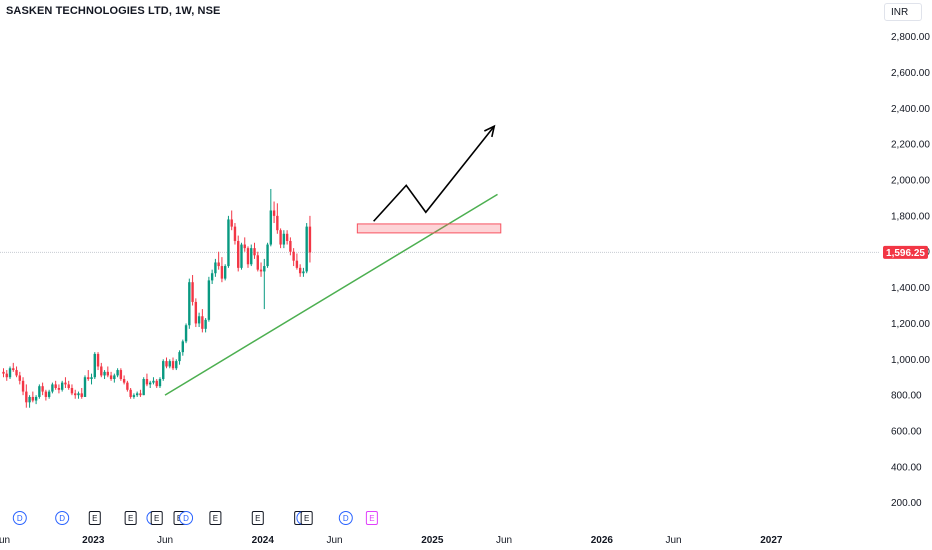 This screenshot has height=550, width=932. What do you see at coordinates (113, 11) in the screenshot?
I see `chart-title: SASKEN TECHNOLOGIES LTD, 1W, NSE` at bounding box center [113, 11].